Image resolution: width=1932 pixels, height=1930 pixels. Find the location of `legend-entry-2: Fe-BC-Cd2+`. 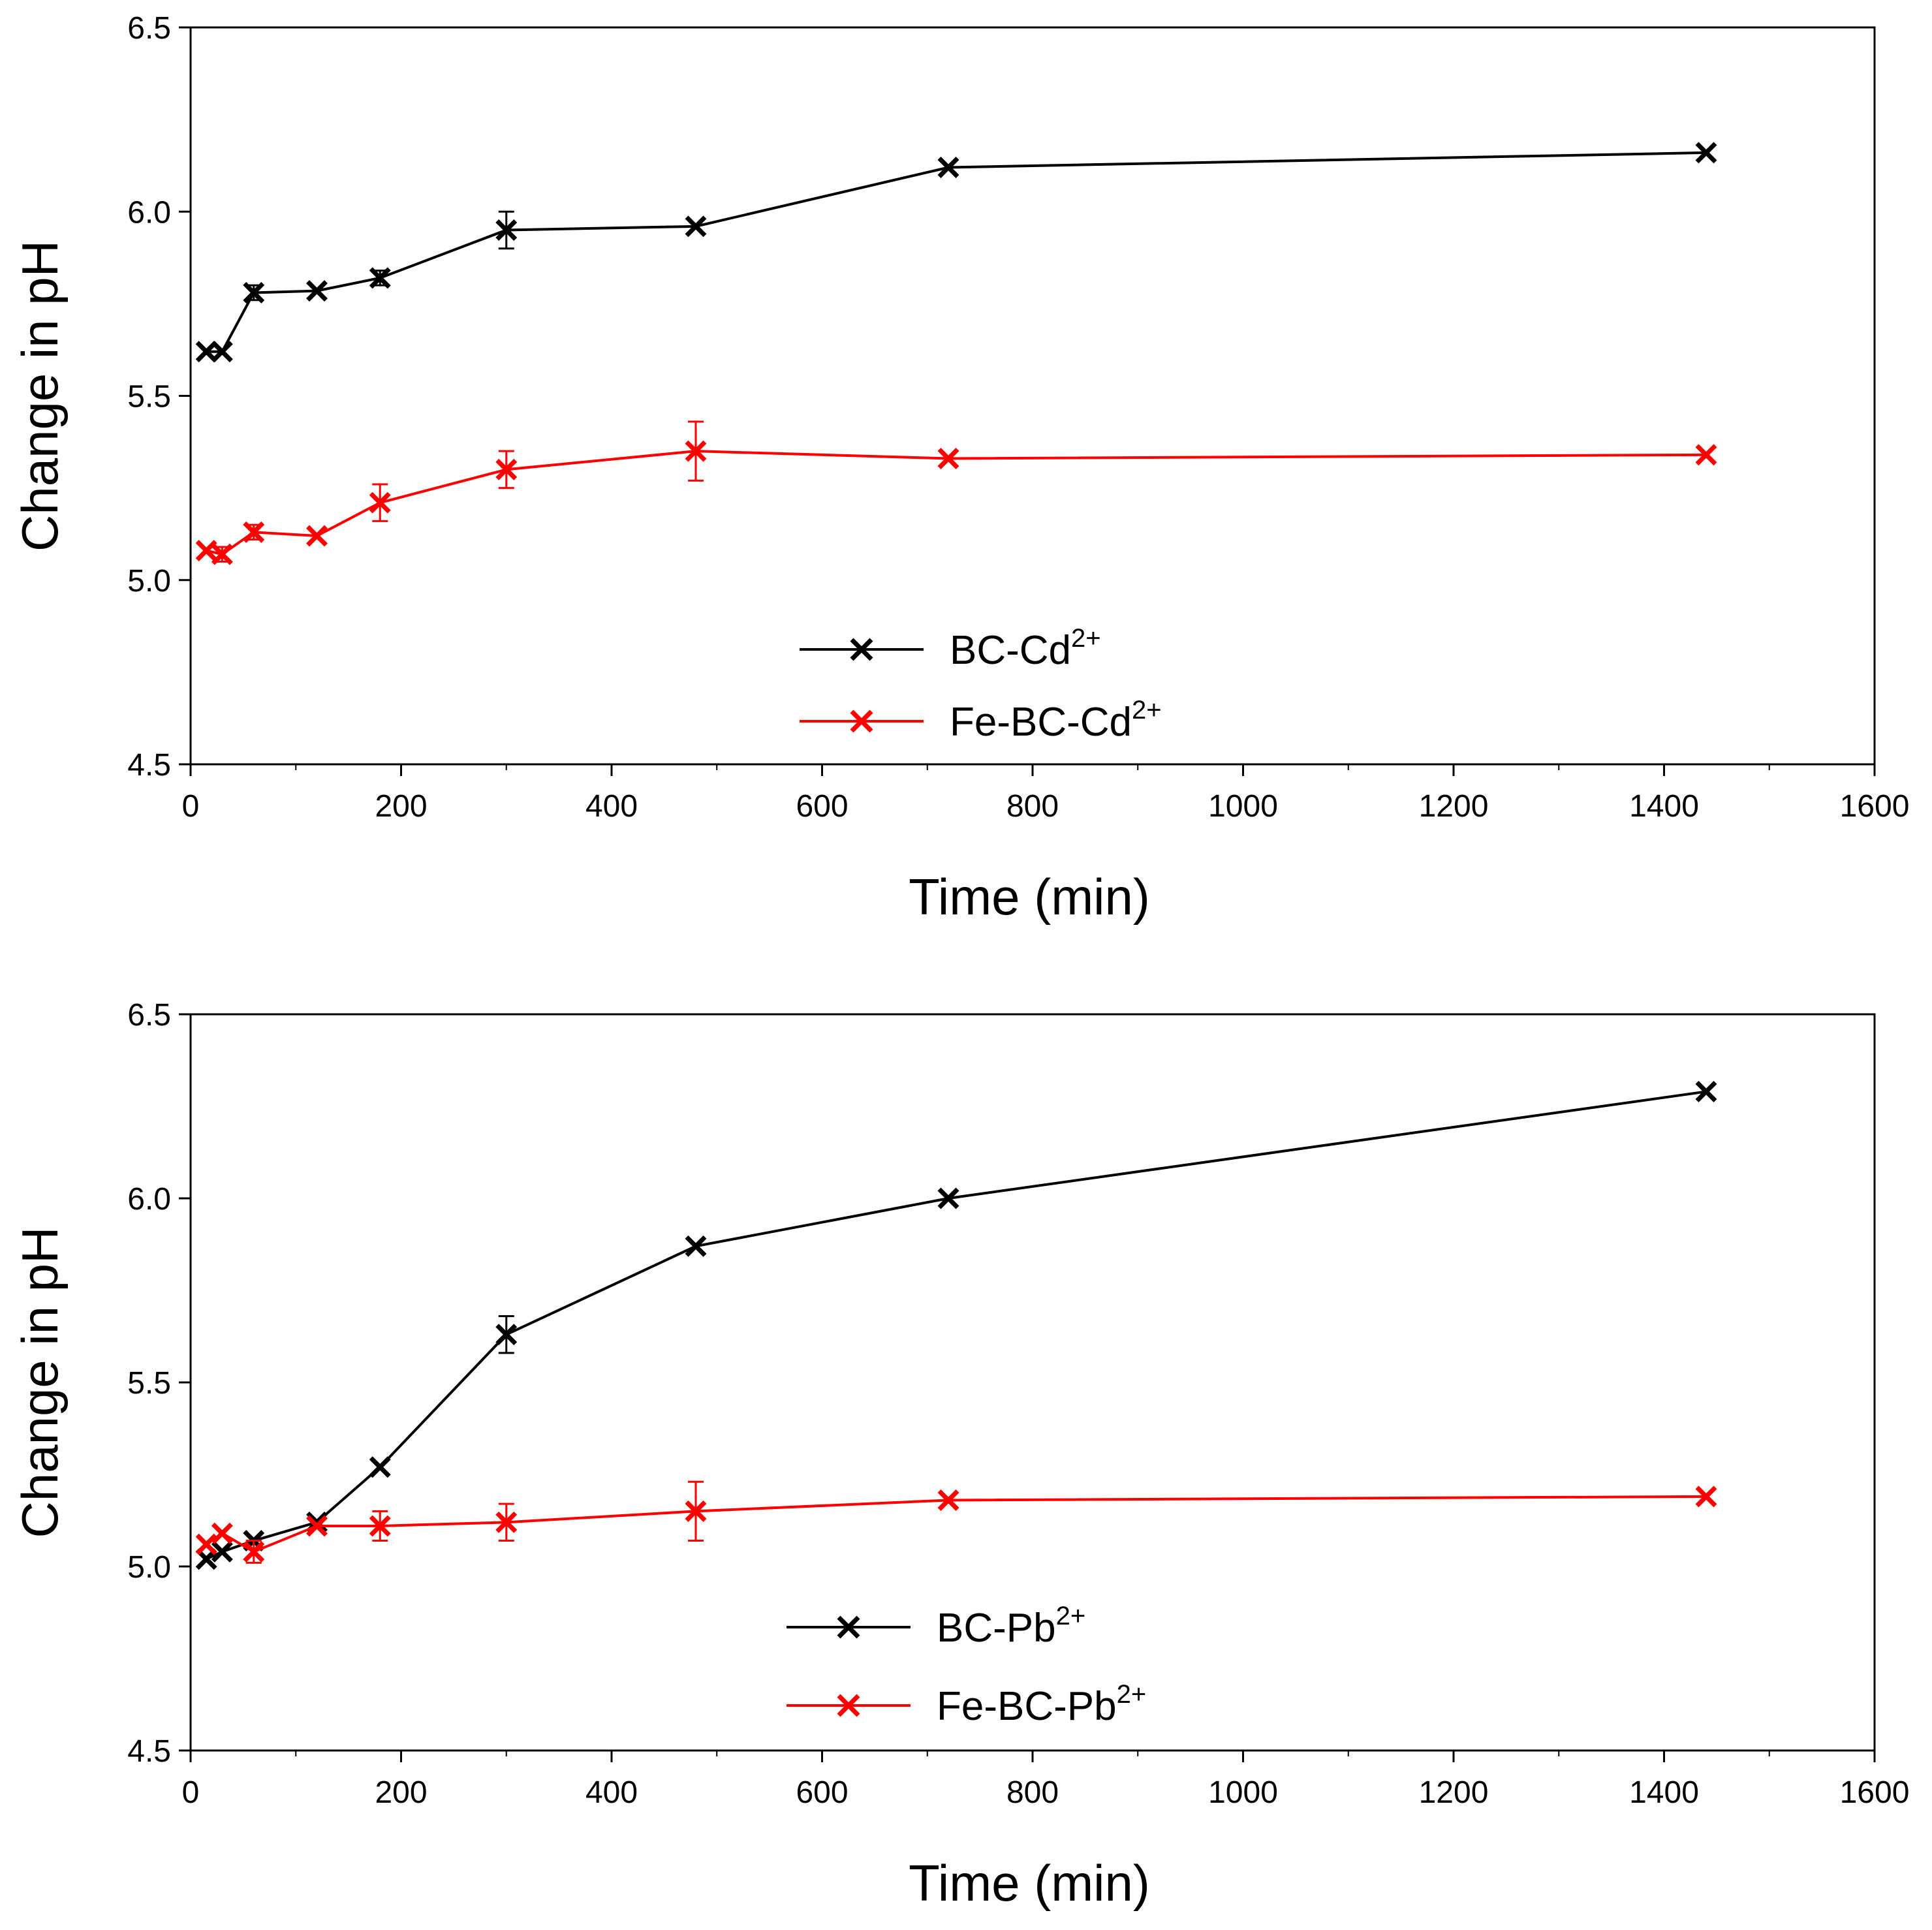

legend-entry-2: Fe-BC-Cd2+ is located at coordinates (981, 720).